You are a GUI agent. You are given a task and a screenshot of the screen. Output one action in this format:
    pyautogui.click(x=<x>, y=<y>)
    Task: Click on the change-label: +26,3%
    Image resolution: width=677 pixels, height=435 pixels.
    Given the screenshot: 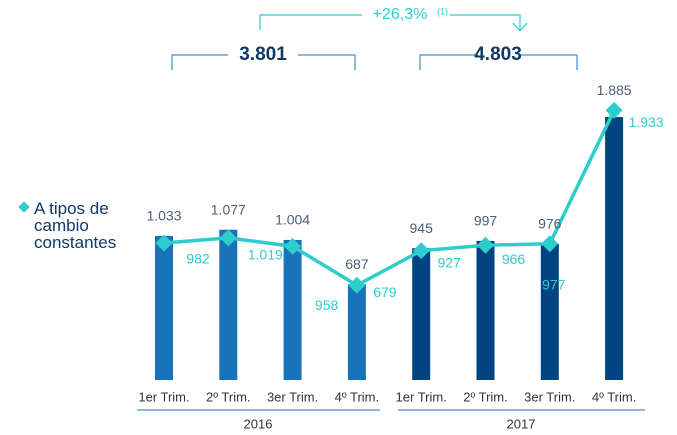 What is the action you would take?
    pyautogui.click(x=400, y=14)
    